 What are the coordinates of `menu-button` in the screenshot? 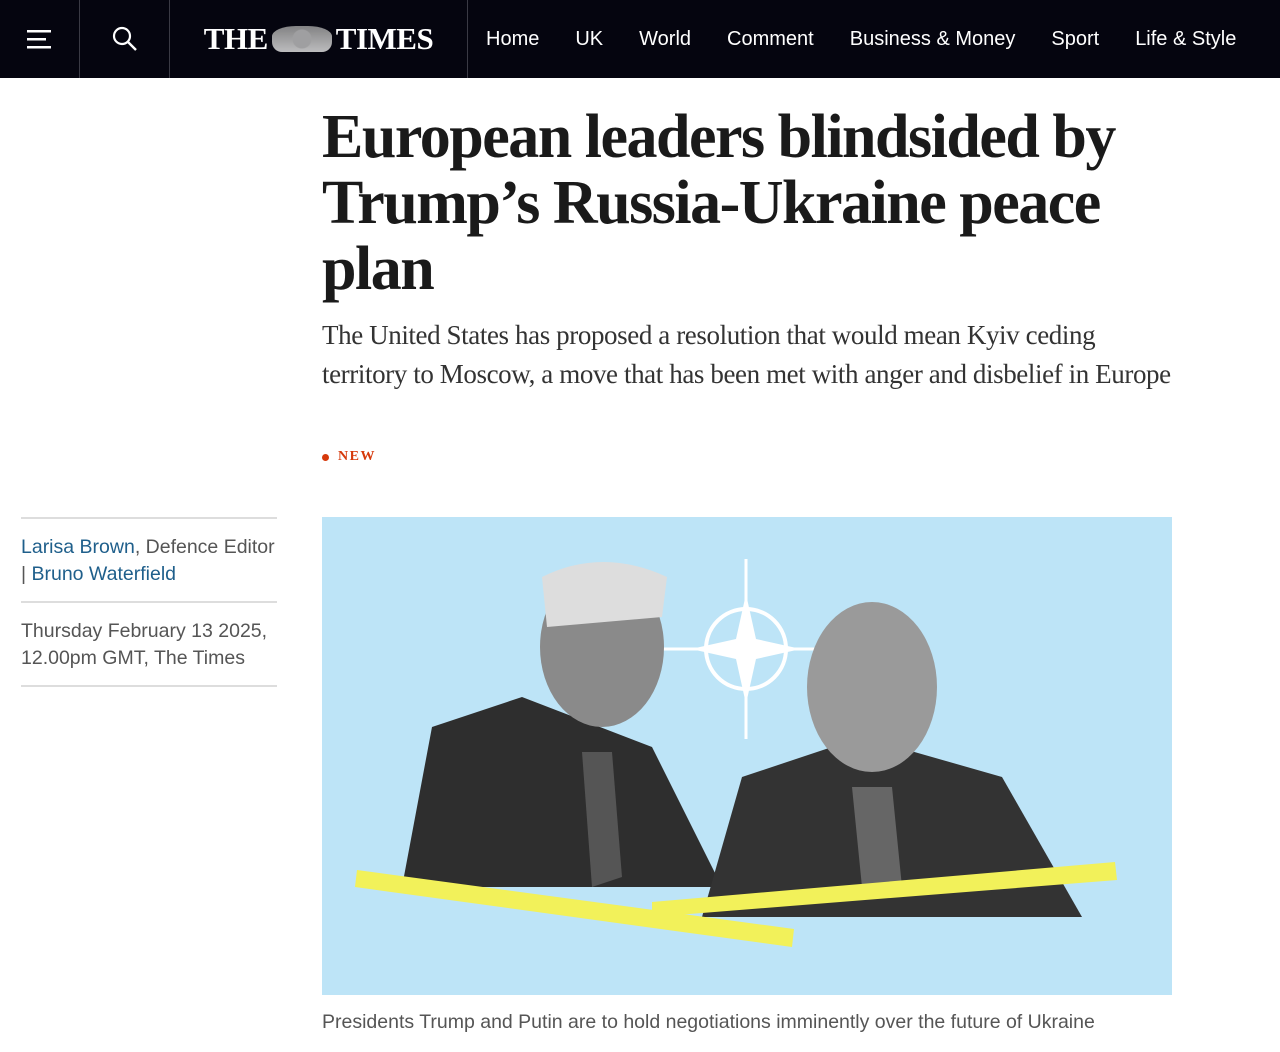 It's located at (40, 39).